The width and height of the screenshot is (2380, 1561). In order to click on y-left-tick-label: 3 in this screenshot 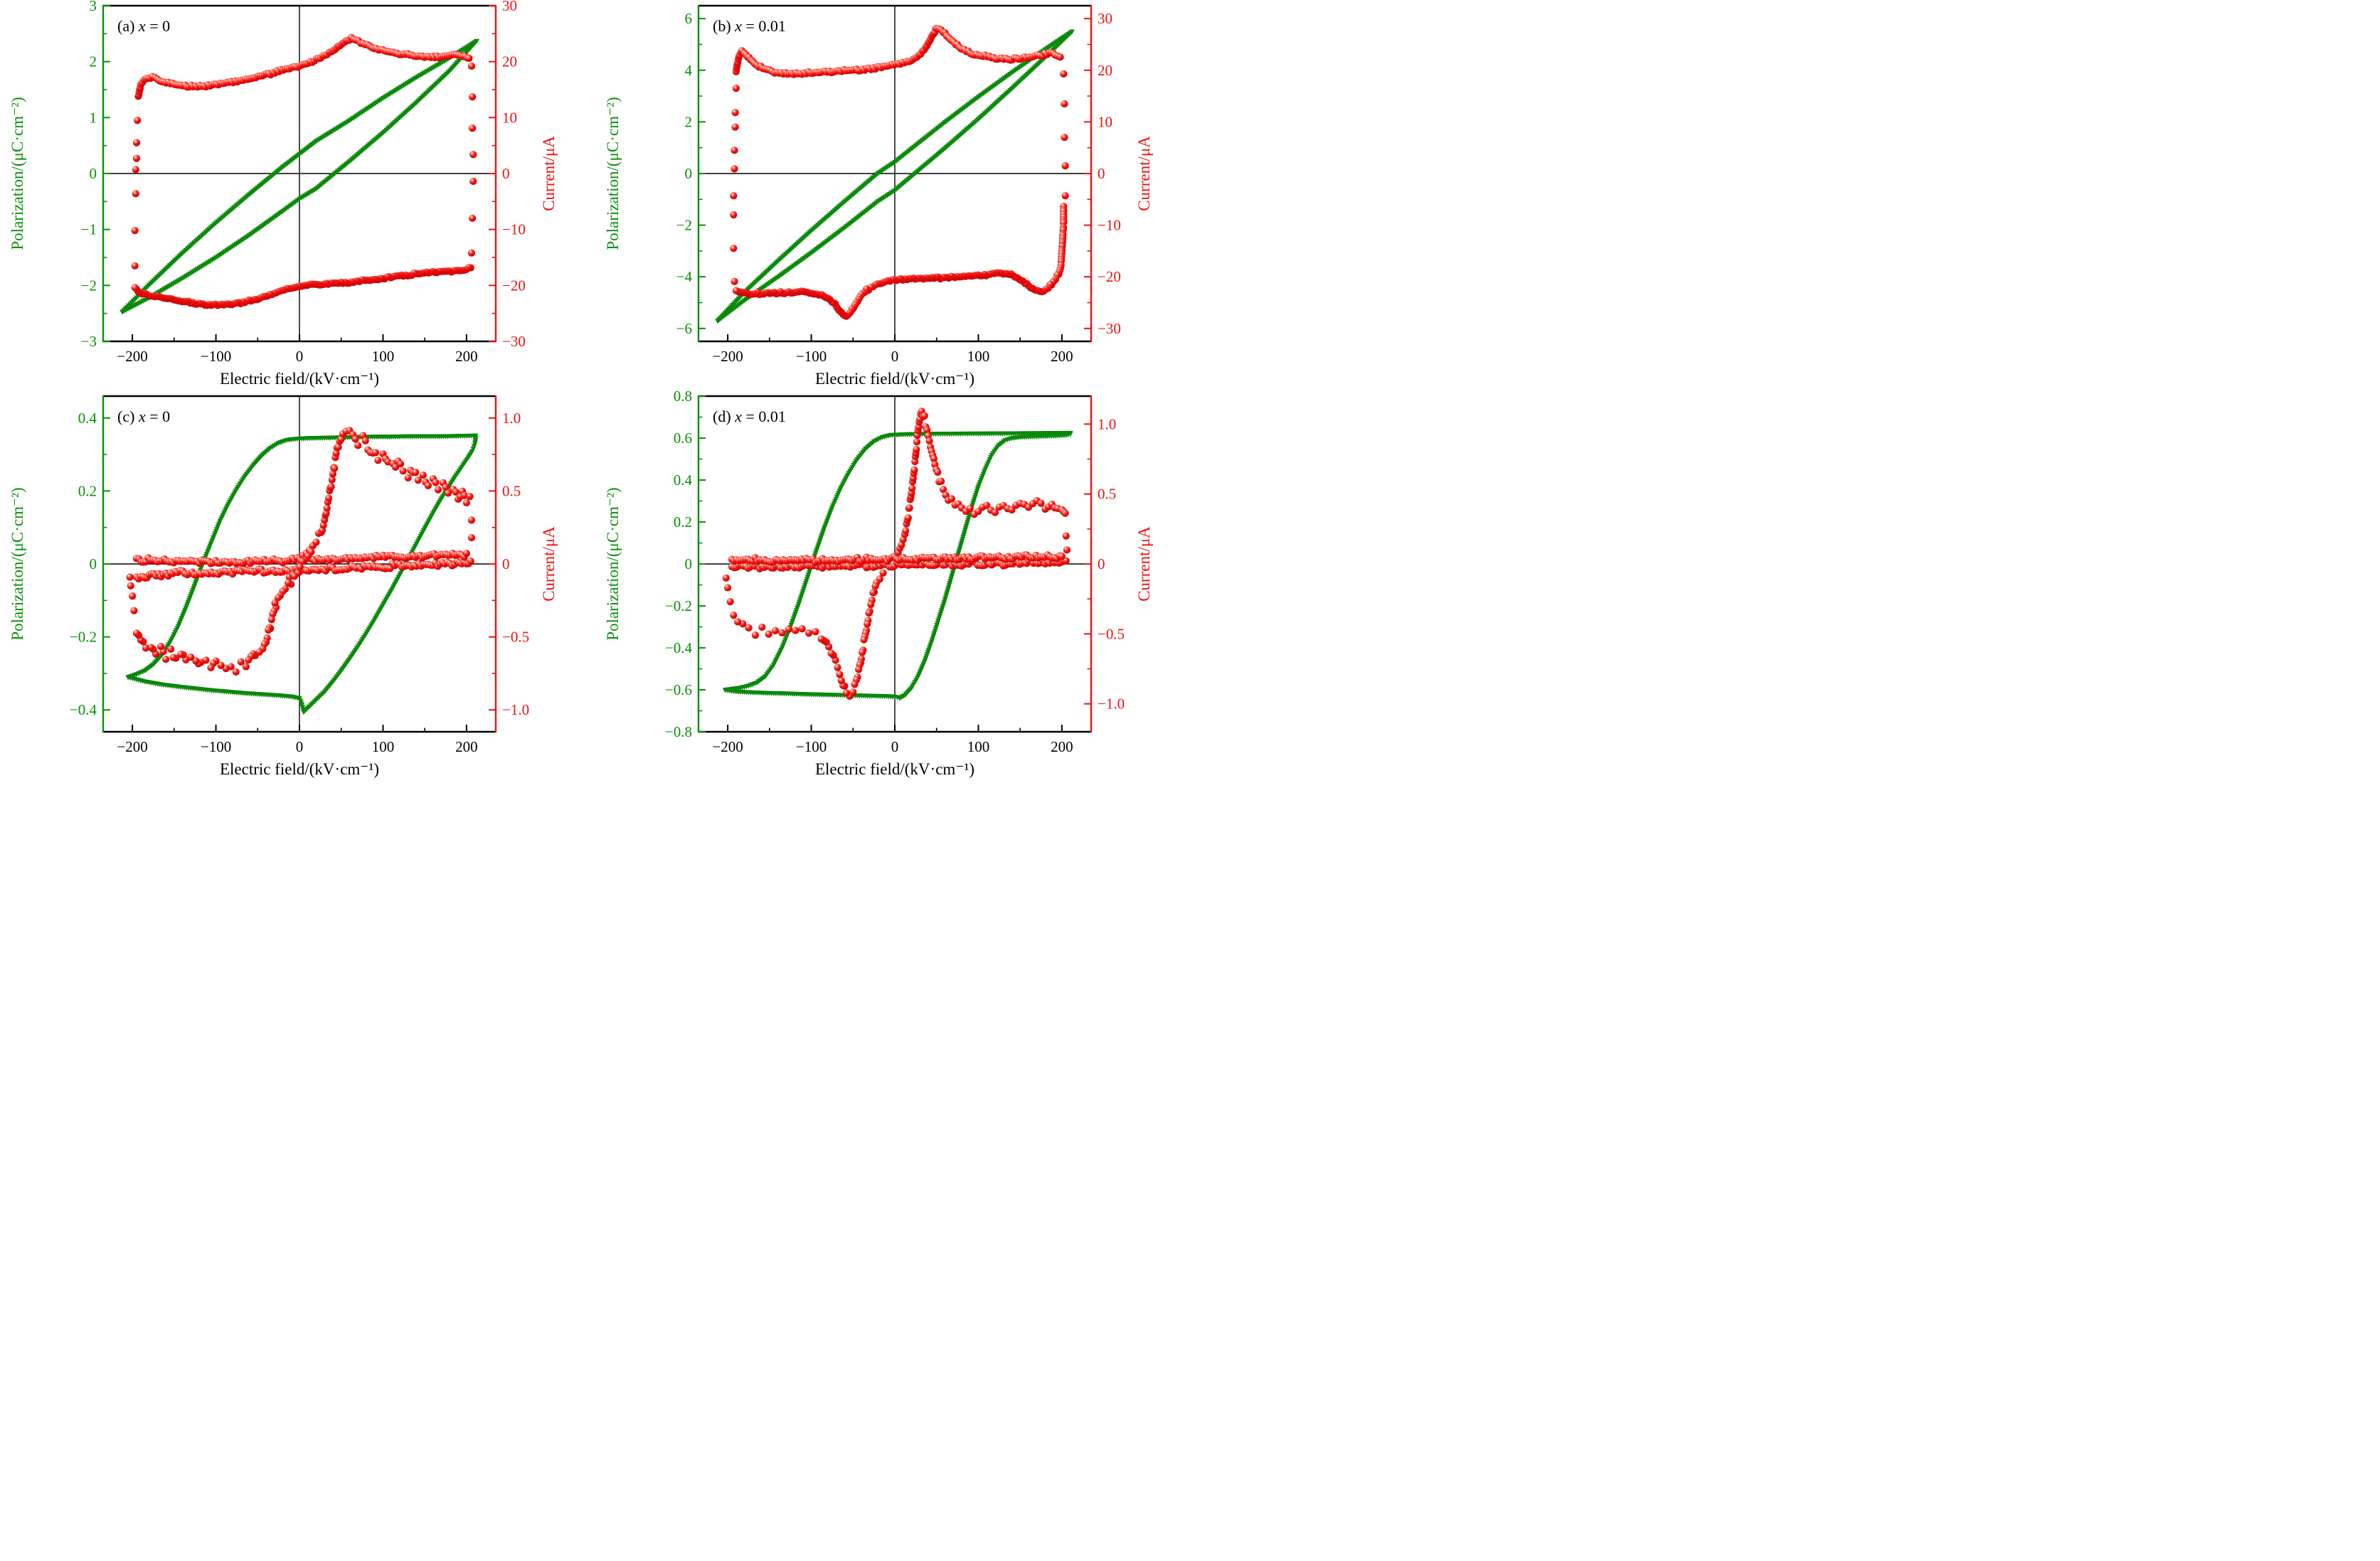, I will do `click(93, 7)`.